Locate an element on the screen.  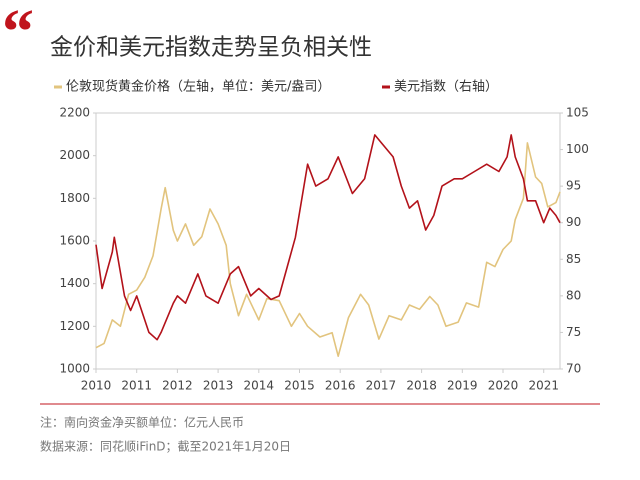
y-tick-label: 1200 is located at coordinates (74, 326).